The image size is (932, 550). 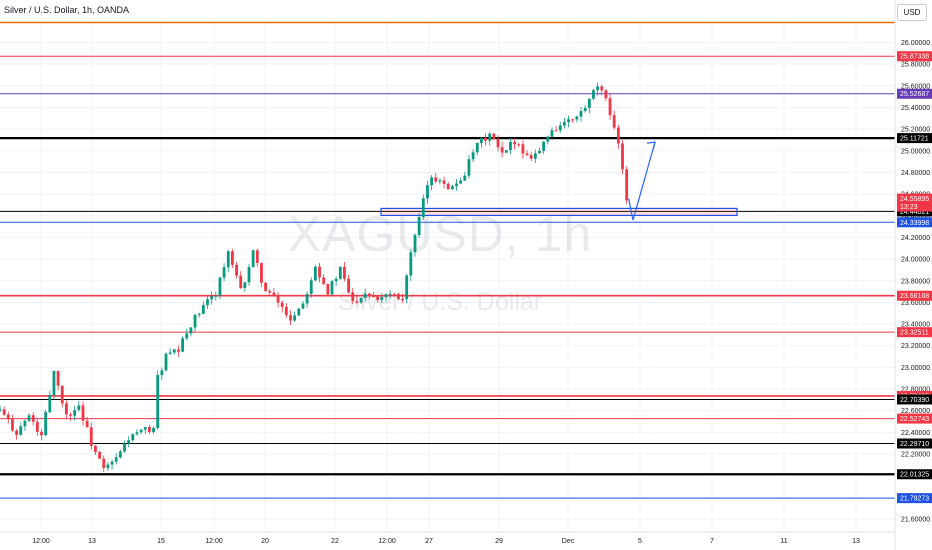 I want to click on price-tag-label: 23.66168, so click(x=914, y=296).